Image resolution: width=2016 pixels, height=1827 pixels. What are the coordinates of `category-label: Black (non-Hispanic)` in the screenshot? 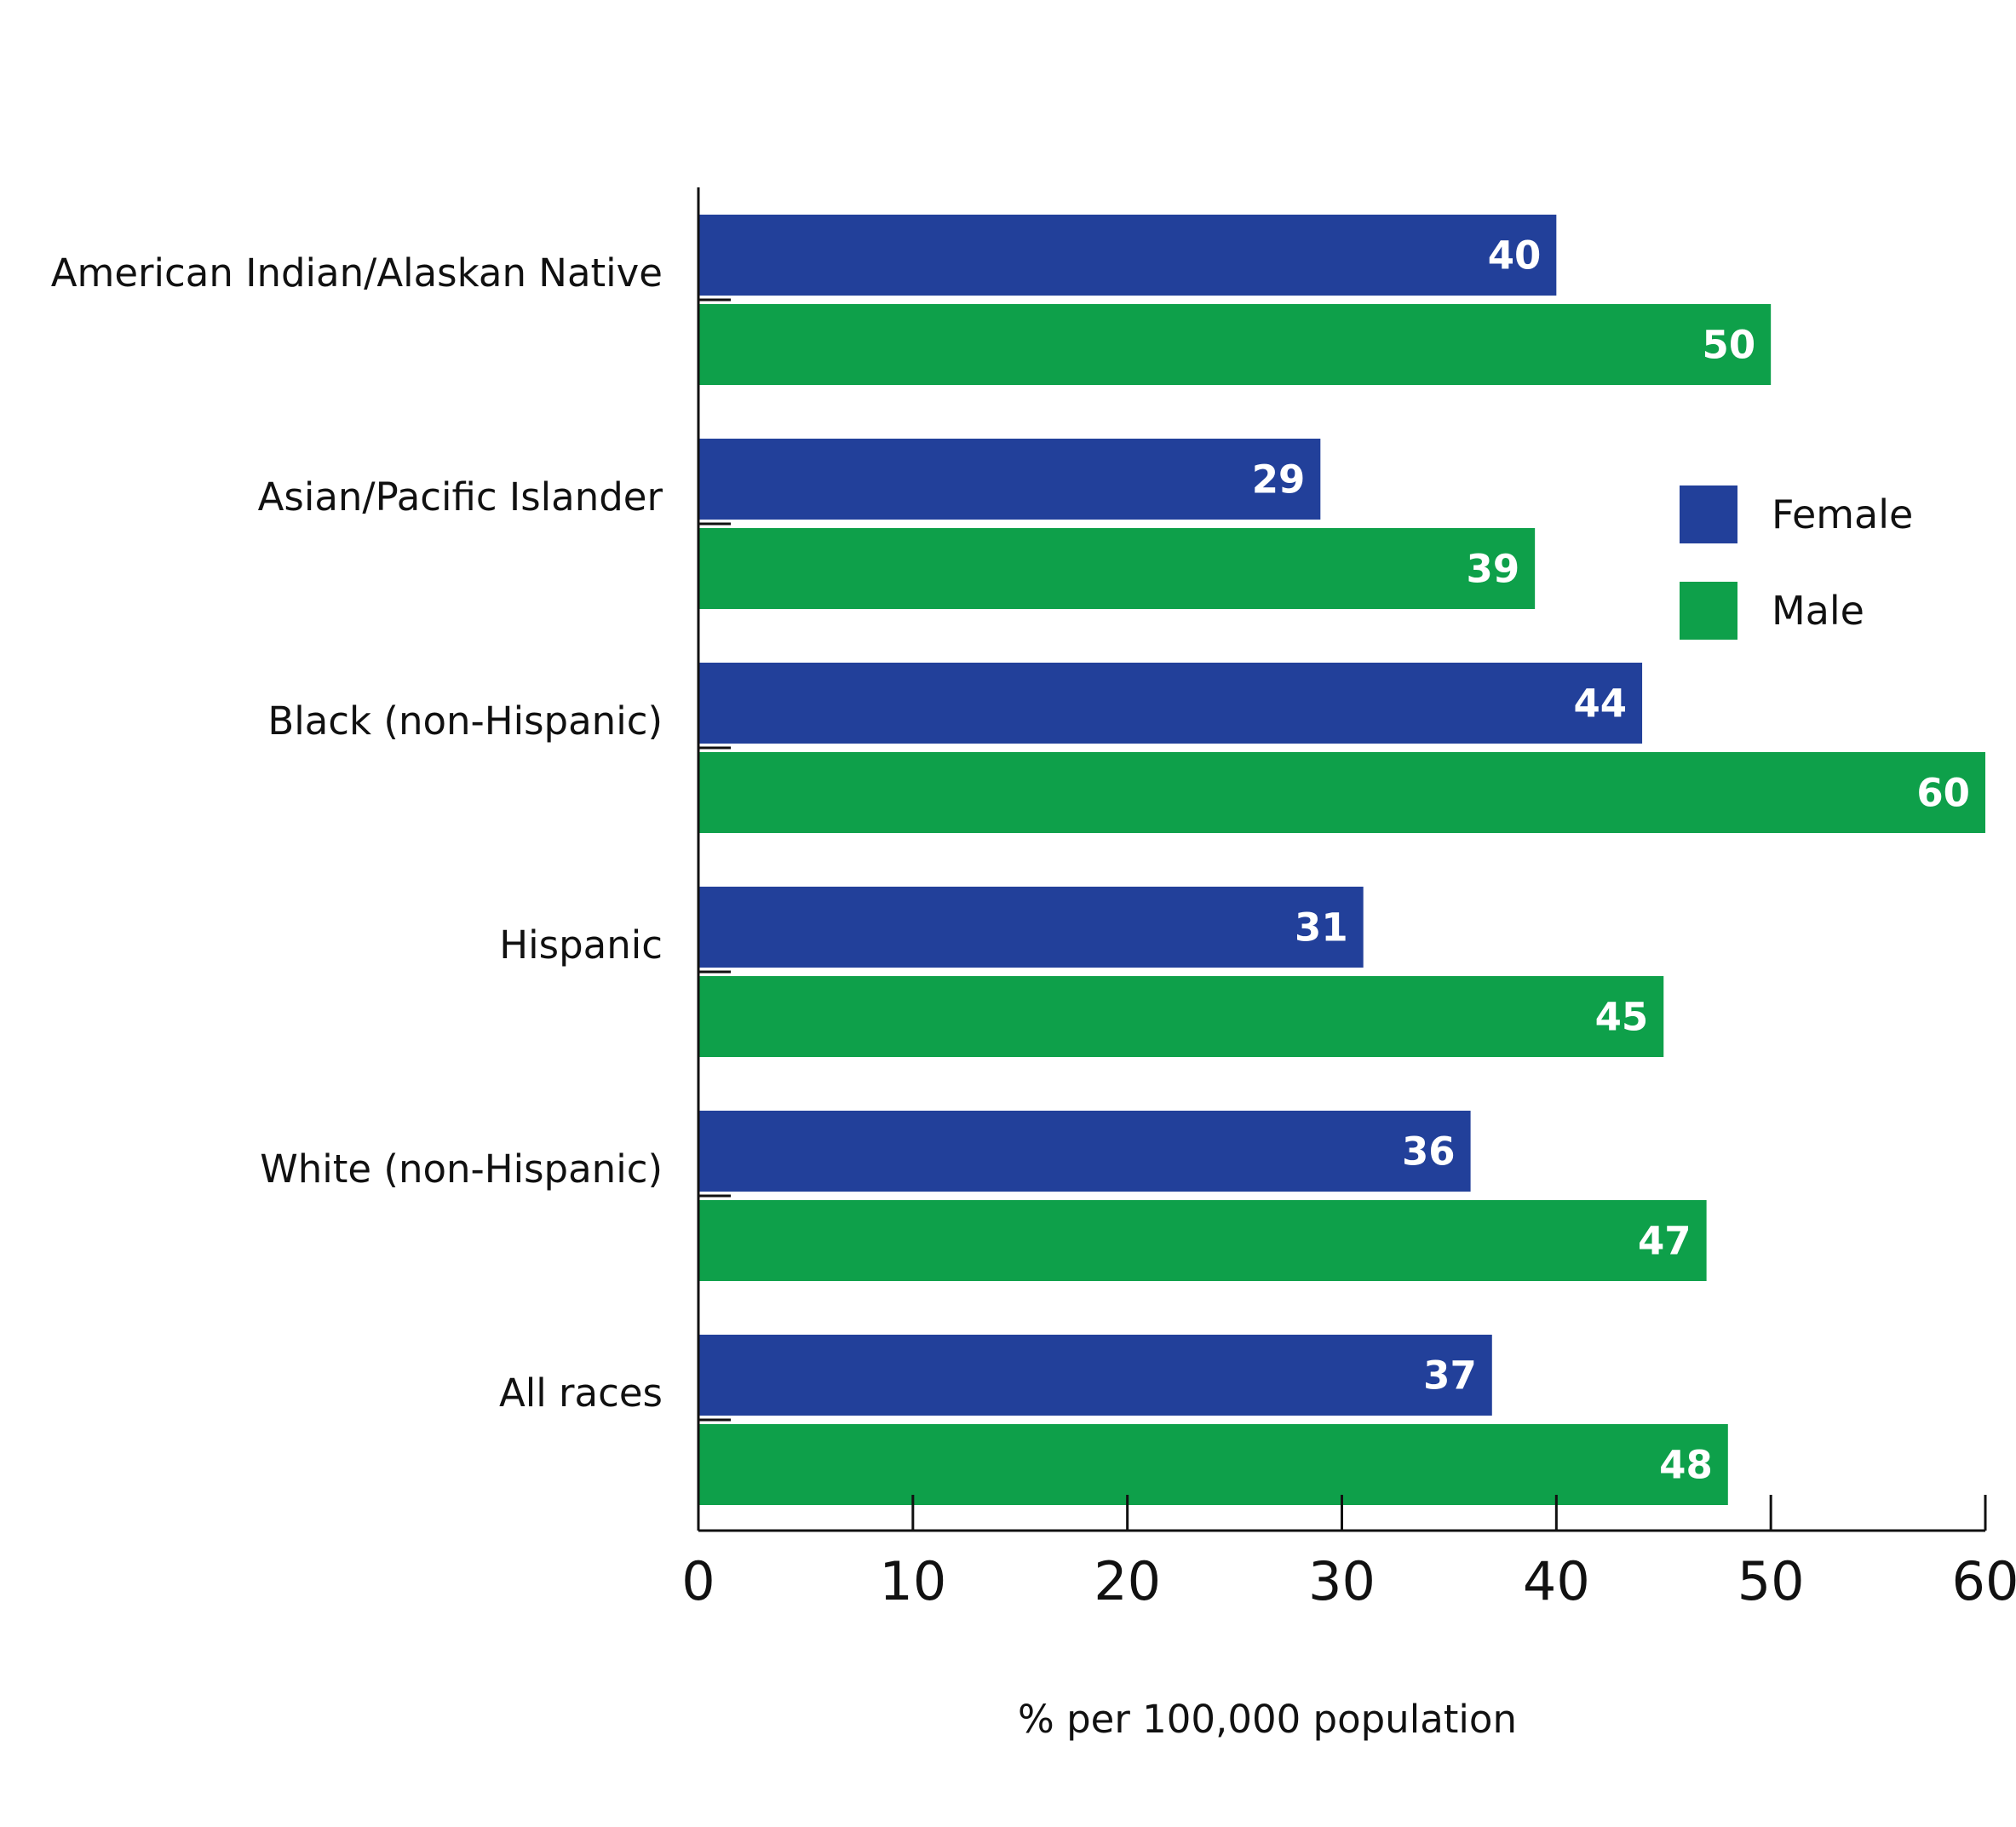 It's located at (465, 721).